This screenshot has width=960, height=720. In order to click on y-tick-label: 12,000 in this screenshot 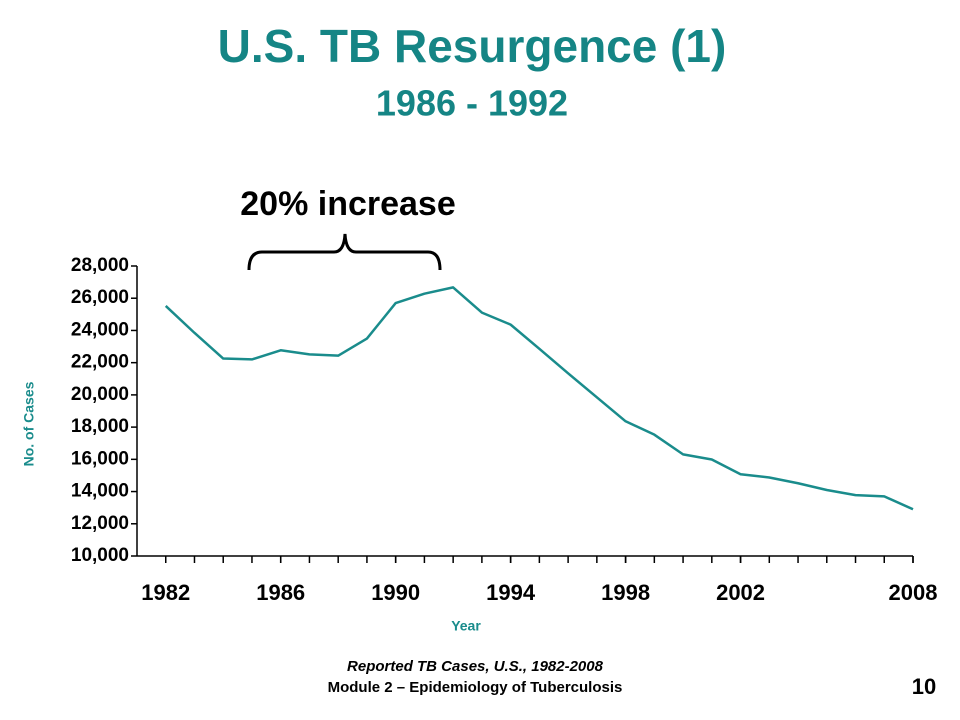, I will do `click(100, 523)`.